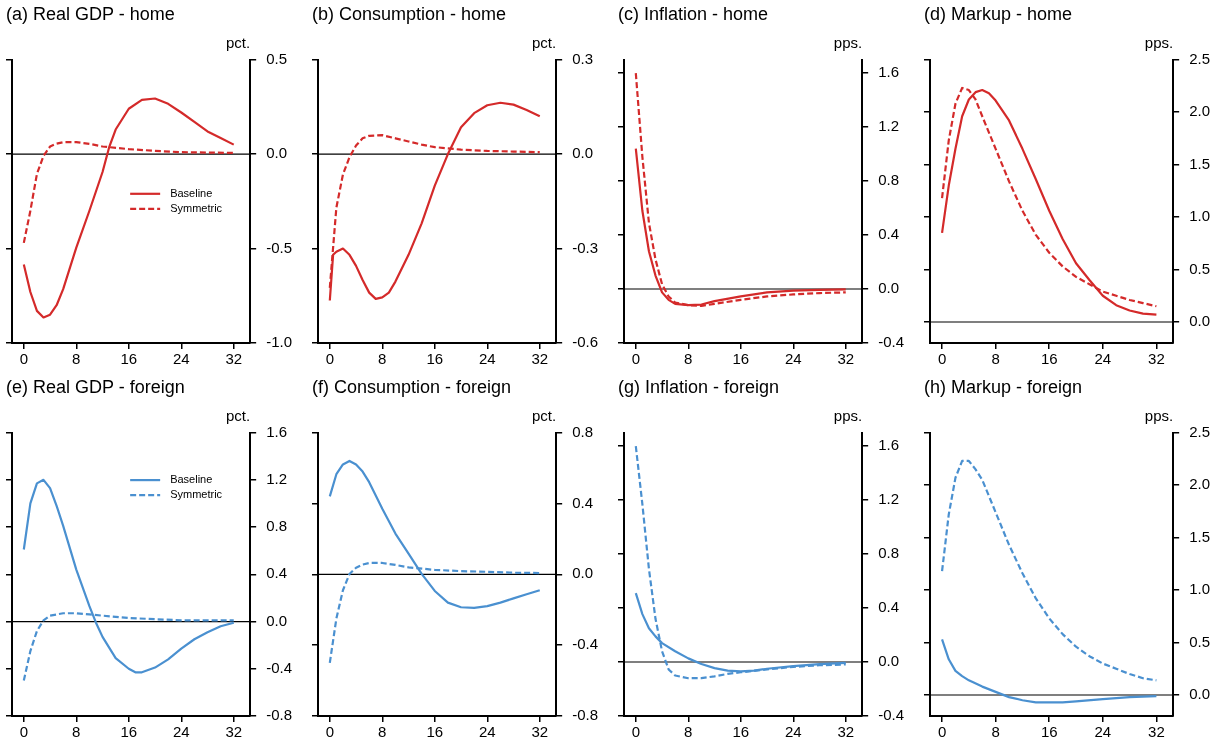  I want to click on chart-title: (h) Markup - foreign, so click(1003, 386).